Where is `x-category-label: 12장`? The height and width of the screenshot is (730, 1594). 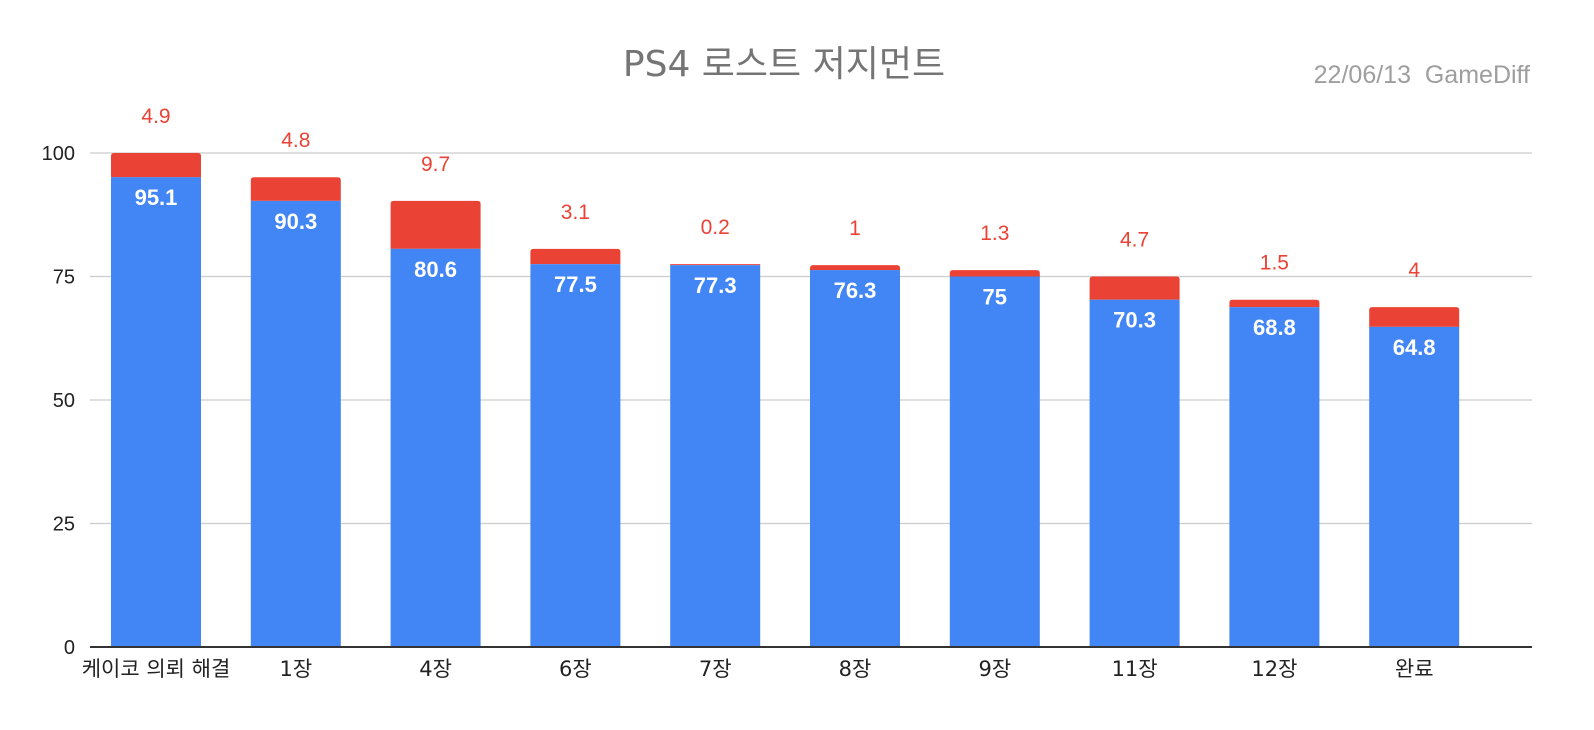 x-category-label: 12장 is located at coordinates (1274, 669).